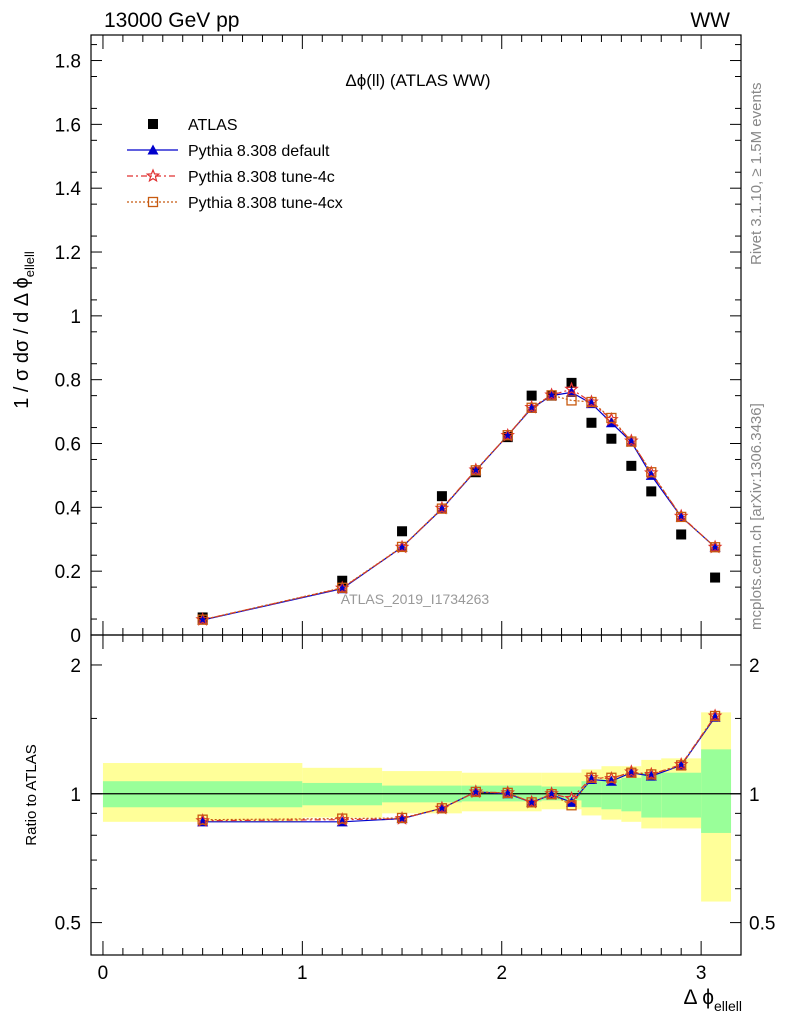 This screenshot has width=786, height=1024. I want to click on rivet-version-label: Rivet 3.1.10, ≥ 1.5M events, so click(756, 174).